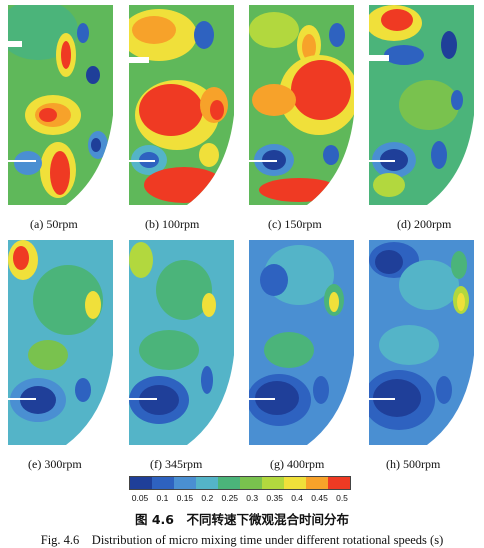 Image resolution: width=484 pixels, height=548 pixels. Describe the element at coordinates (63, 105) in the screenshot. I see `contour-panel-a` at that location.